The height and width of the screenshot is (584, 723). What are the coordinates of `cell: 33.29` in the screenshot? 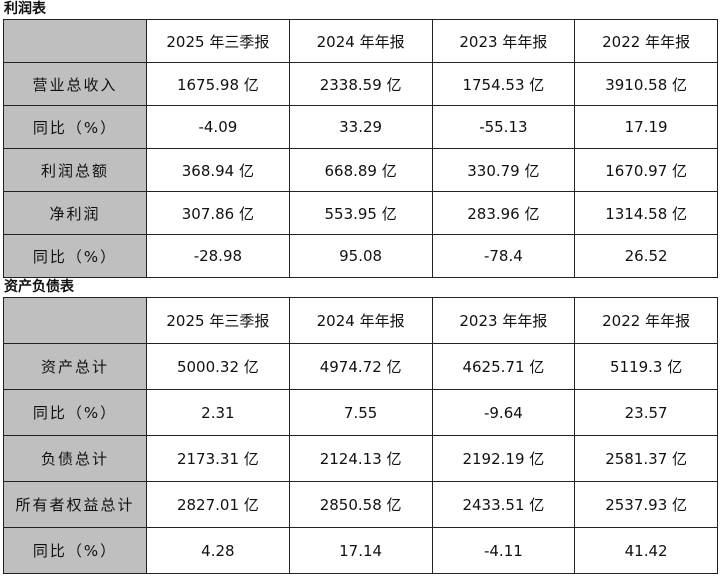 It's located at (360, 127).